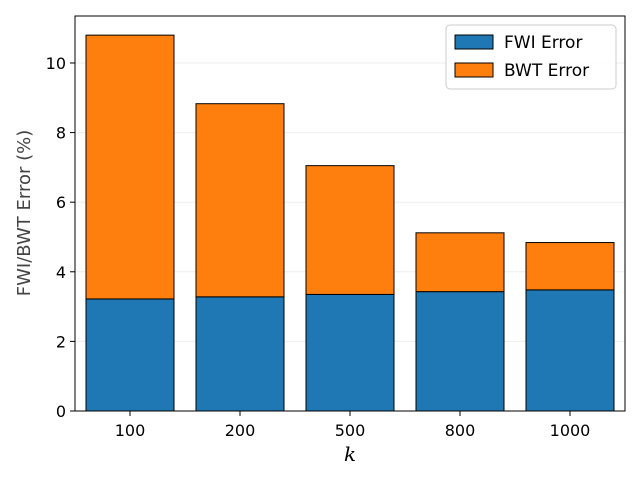 The width and height of the screenshot is (640, 480). I want to click on y-axis-label: FWI/BWT Error (%), so click(24, 213).